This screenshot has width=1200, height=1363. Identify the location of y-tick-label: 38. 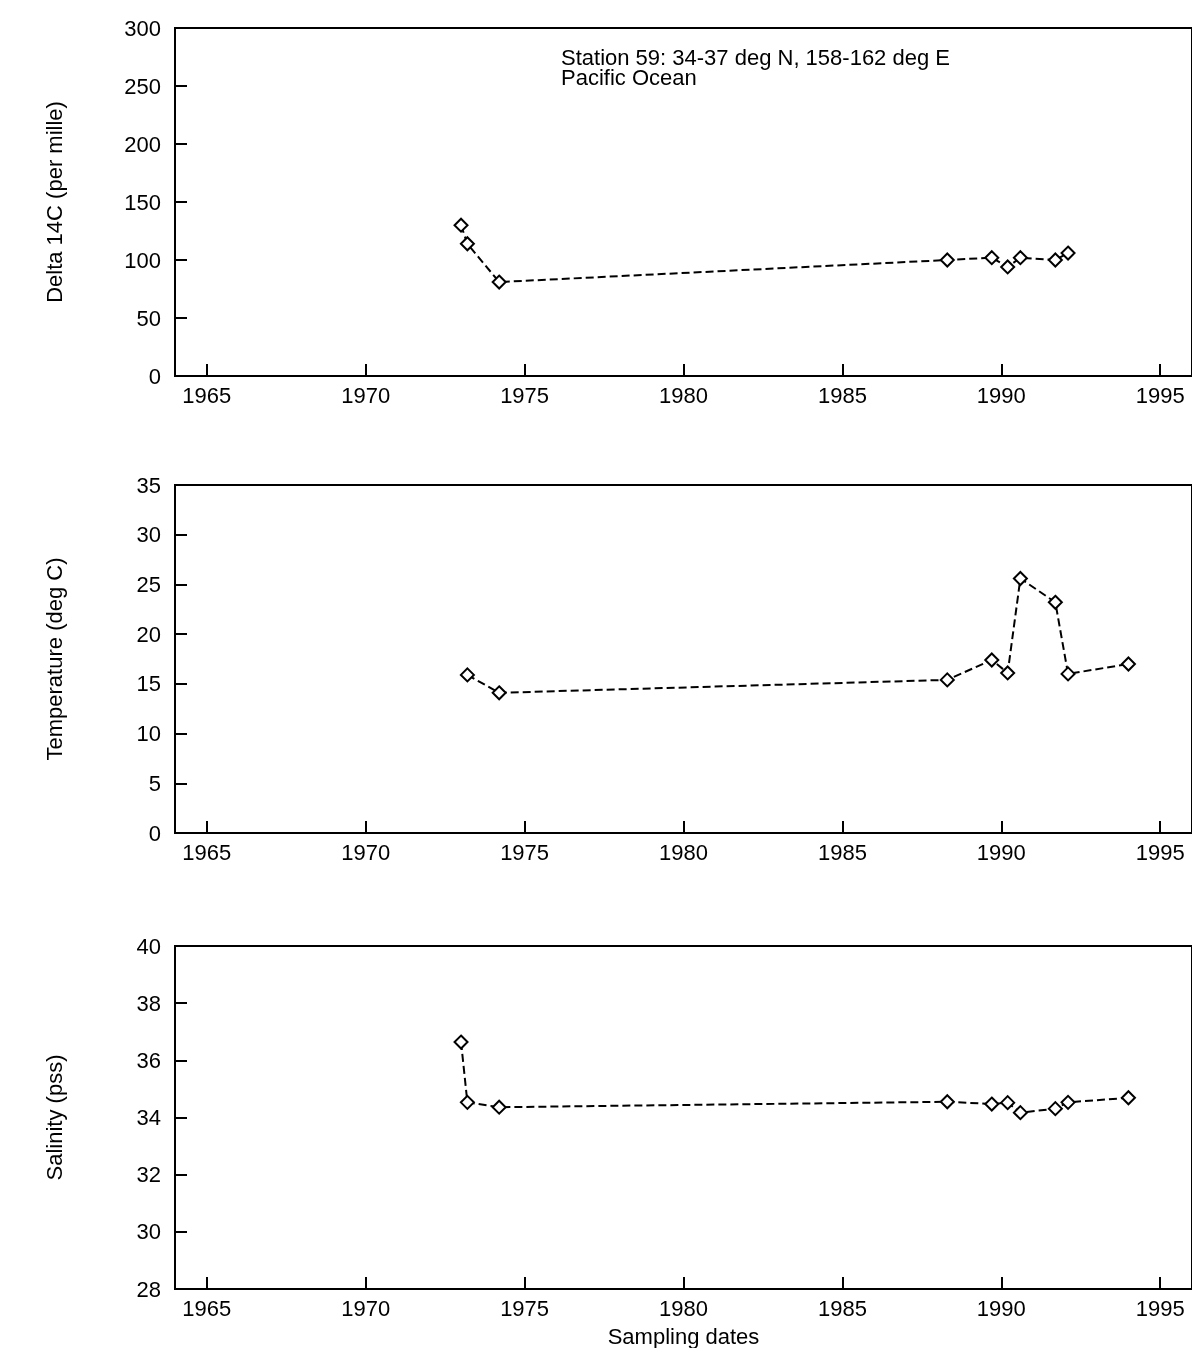
(148, 1003).